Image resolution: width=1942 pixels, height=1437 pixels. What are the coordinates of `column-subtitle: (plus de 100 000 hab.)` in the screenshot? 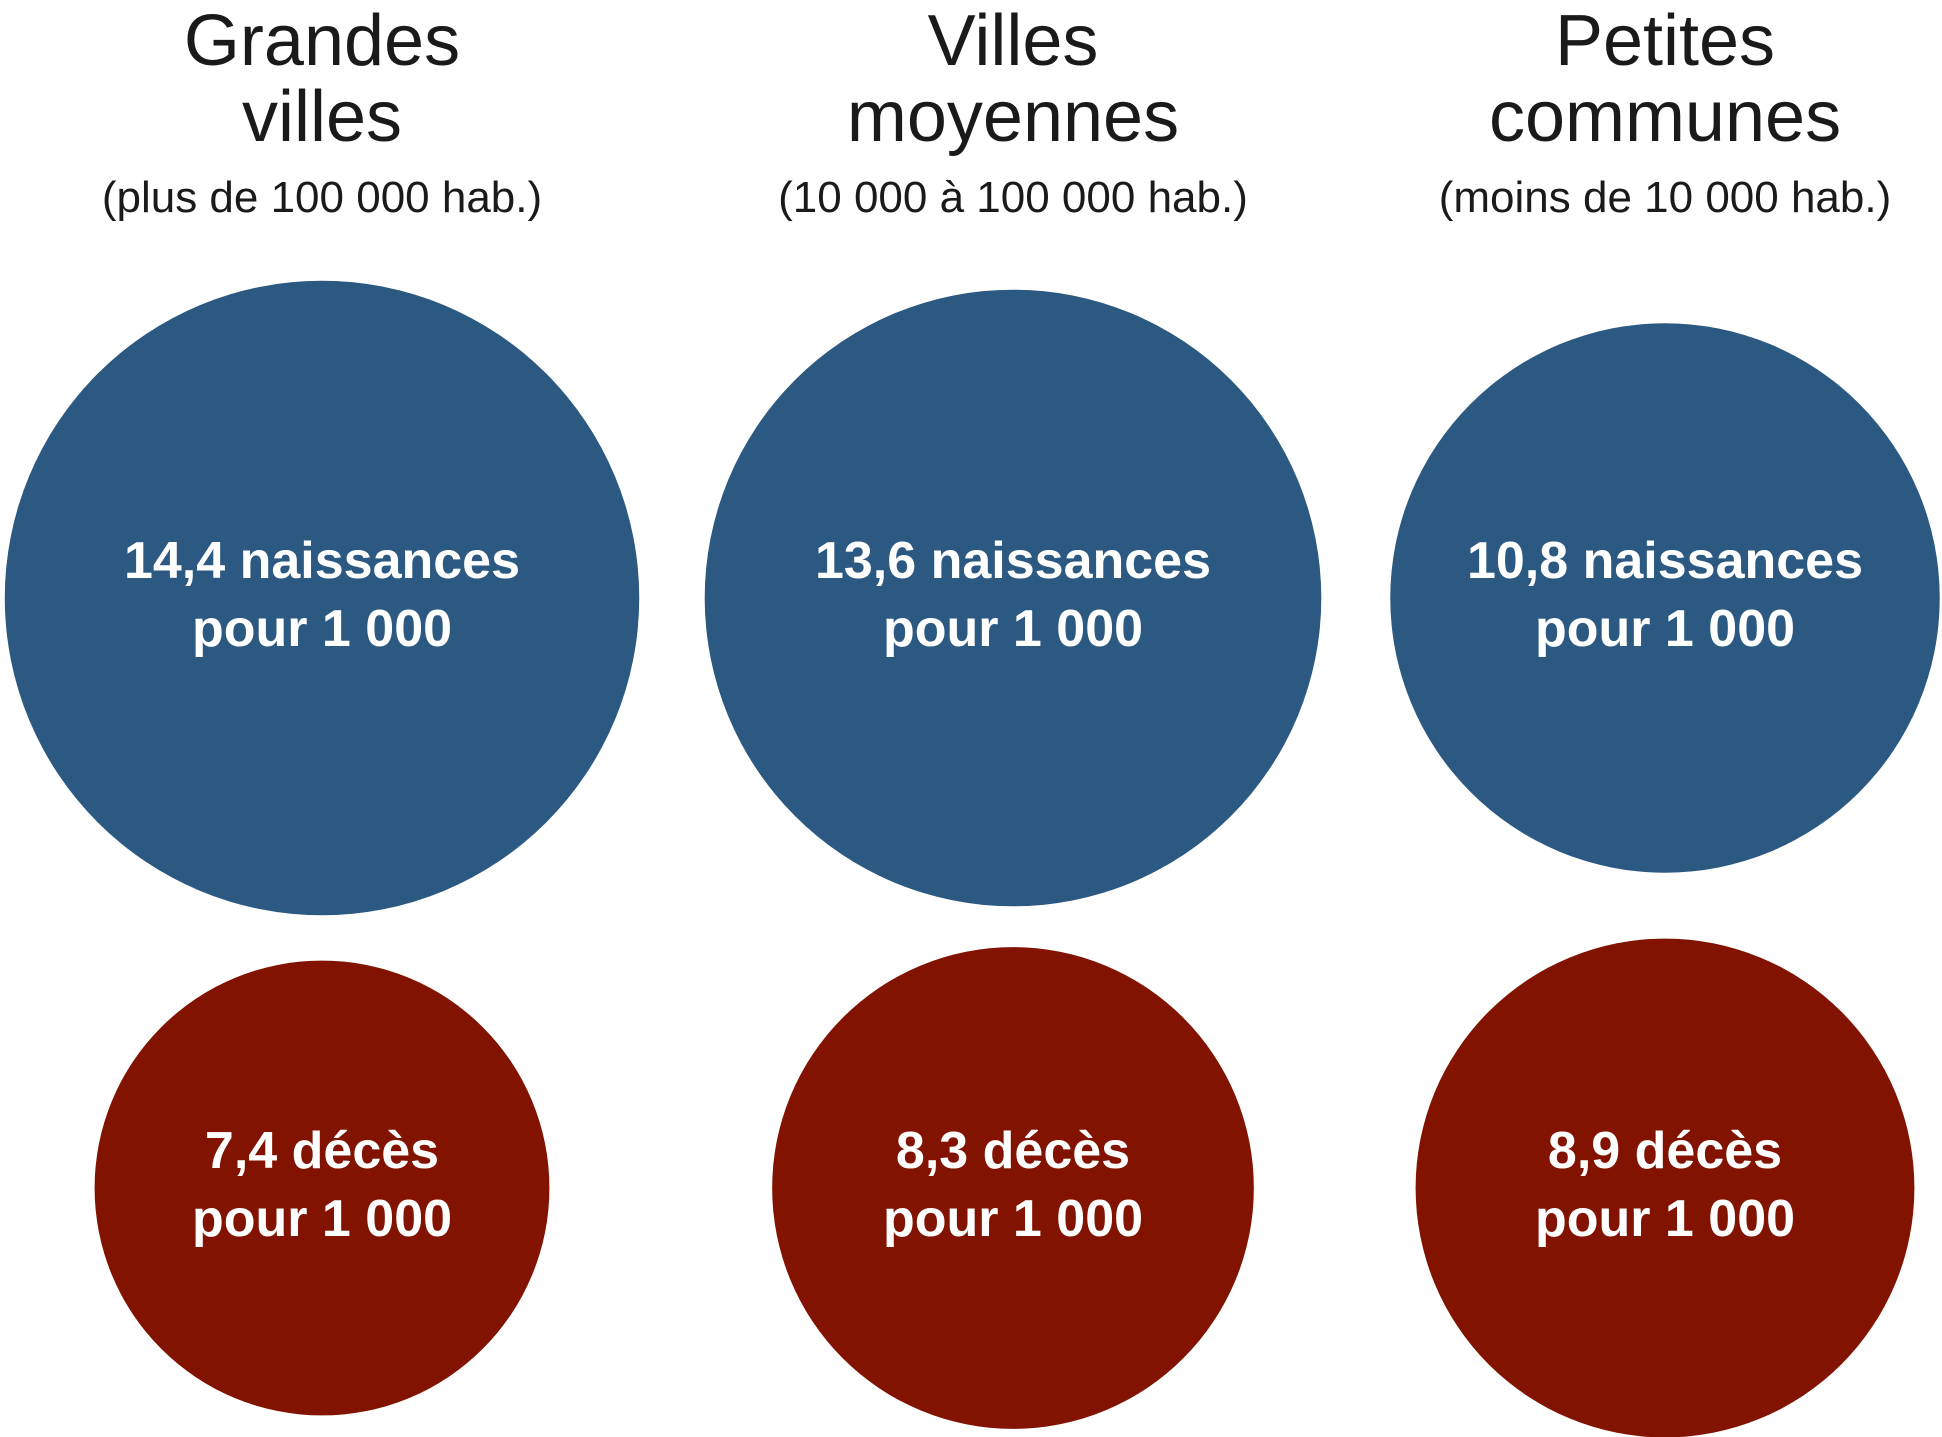 It's located at (322, 197).